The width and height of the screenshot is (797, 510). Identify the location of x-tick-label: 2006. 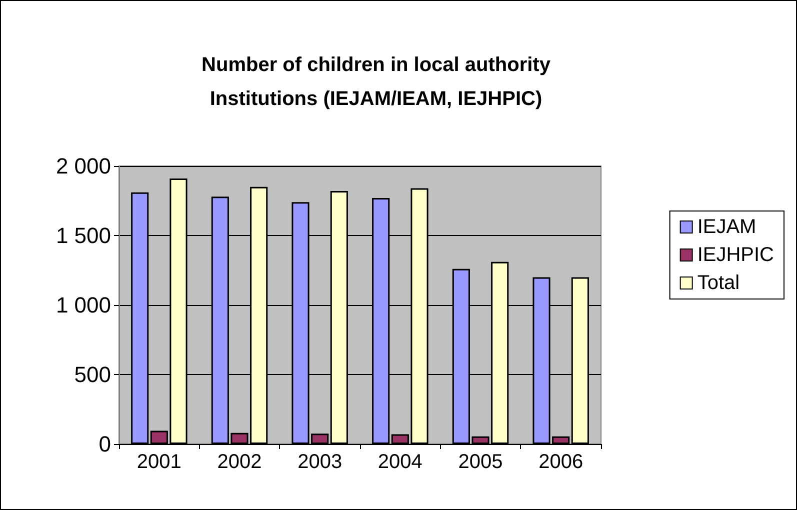
(561, 462).